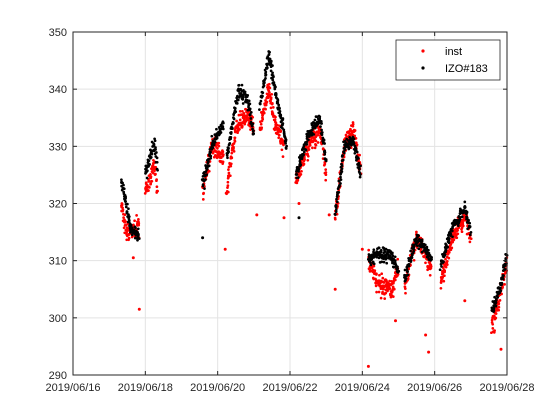  I want to click on legend-marker-inst, so click(423, 51).